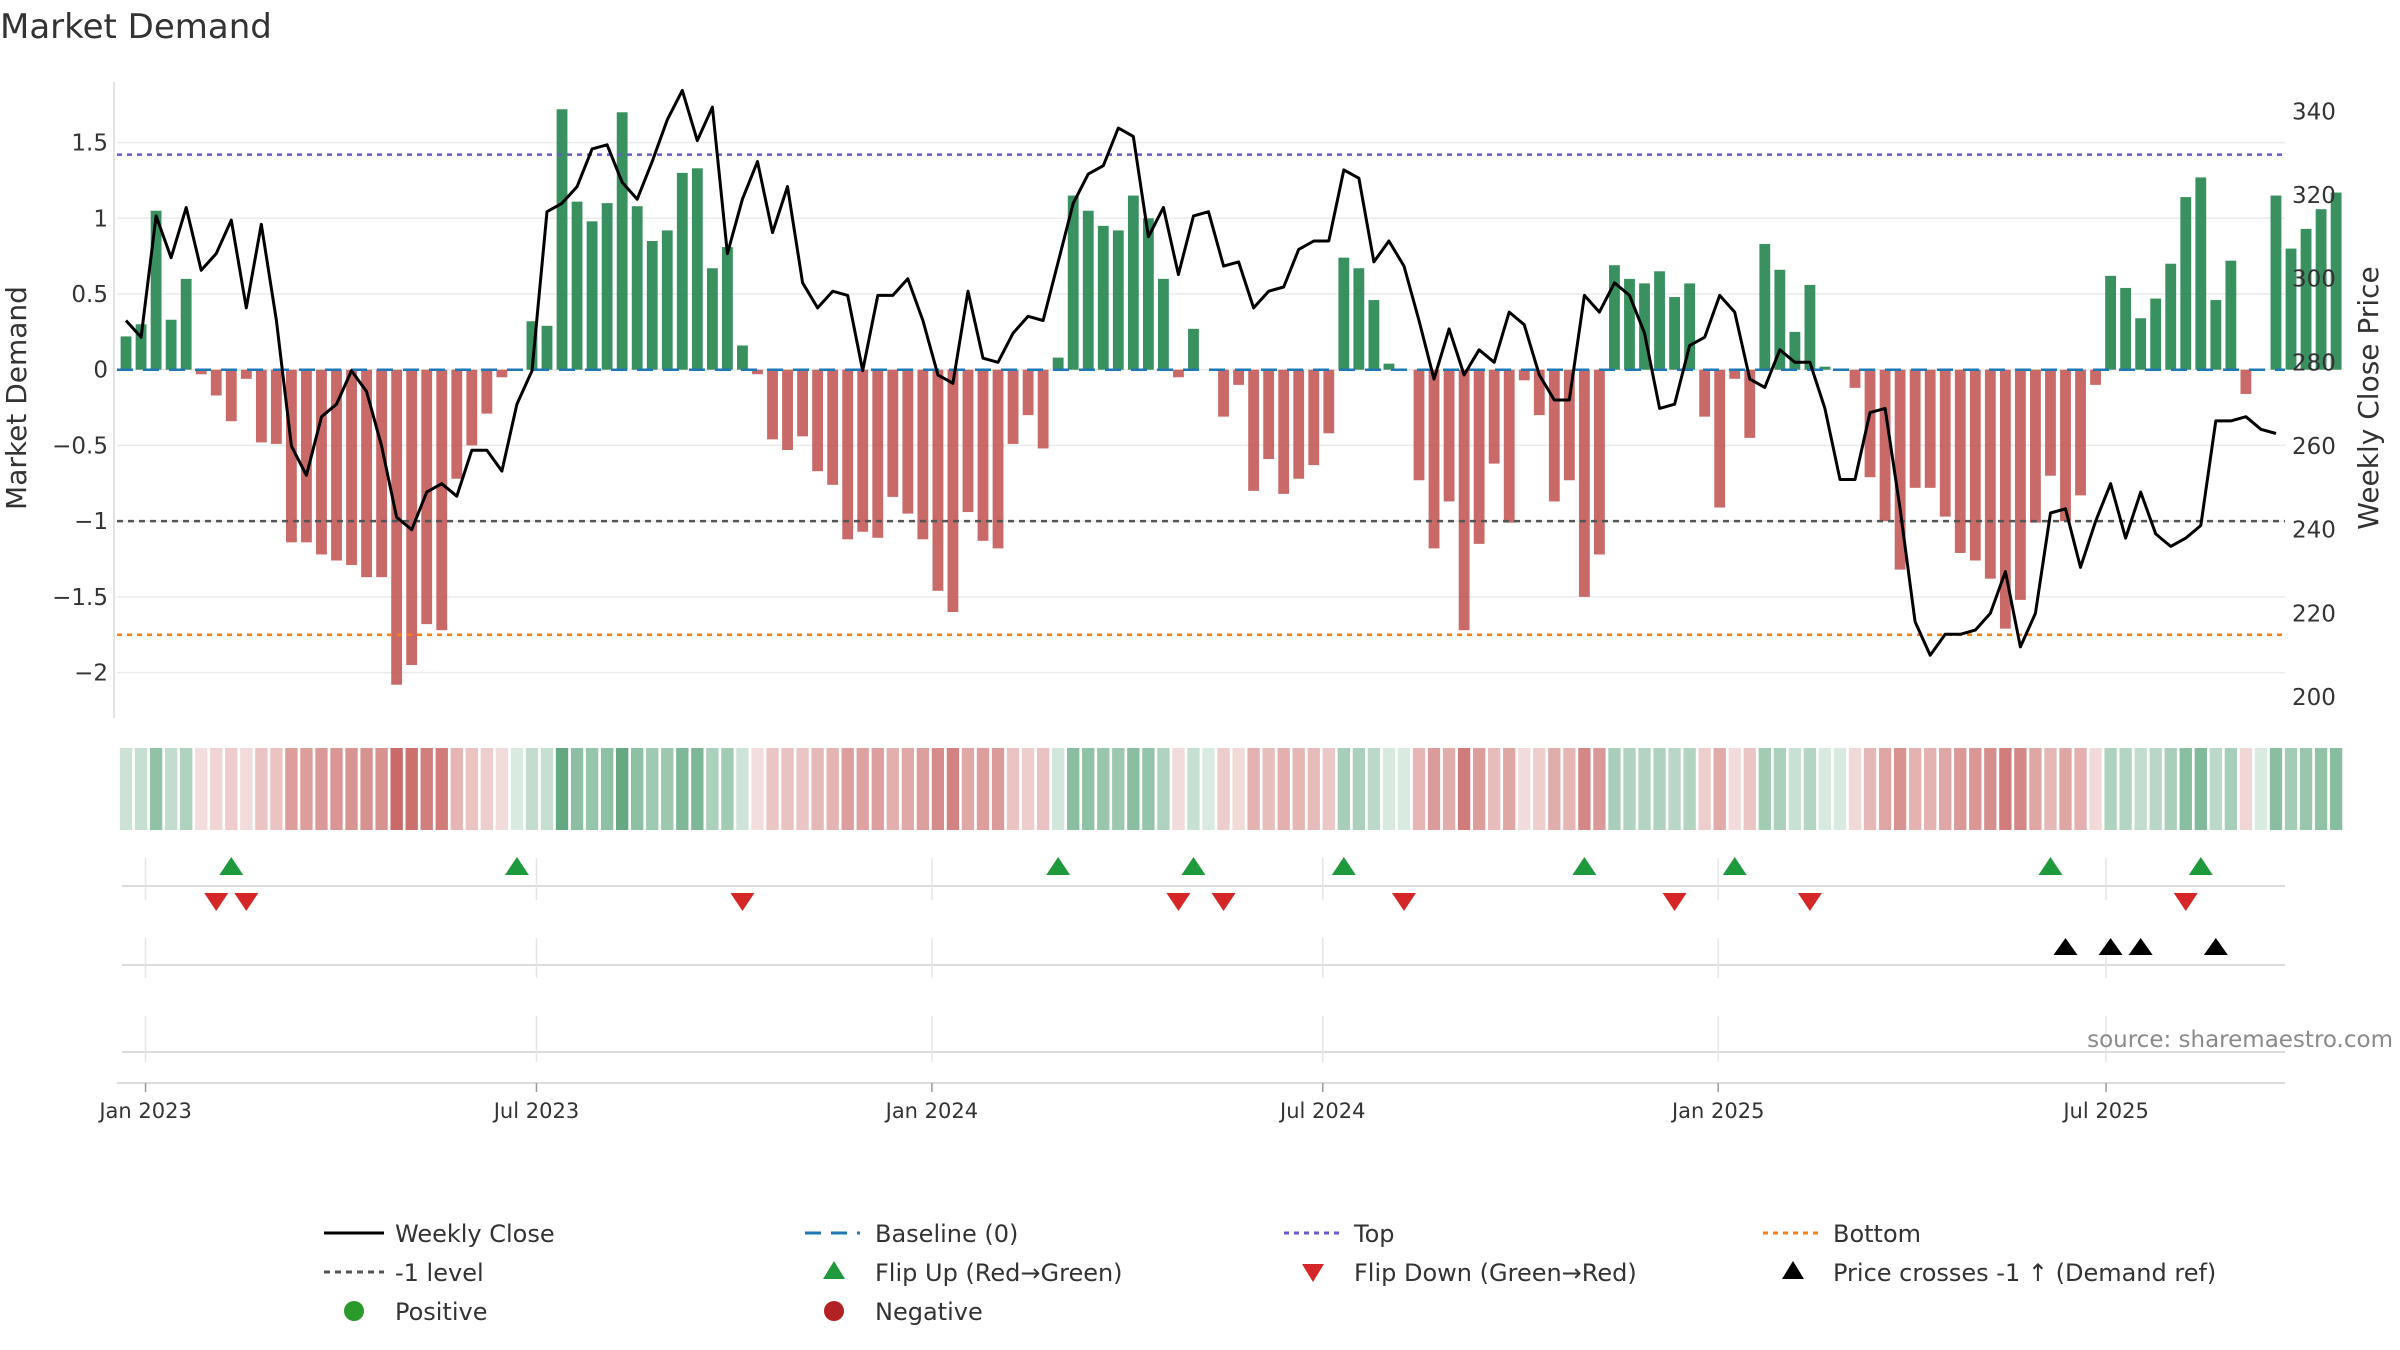 This screenshot has height=1350, width=2400. Describe the element at coordinates (2140, 946) in the screenshot. I see `price-cross-marker` at that location.